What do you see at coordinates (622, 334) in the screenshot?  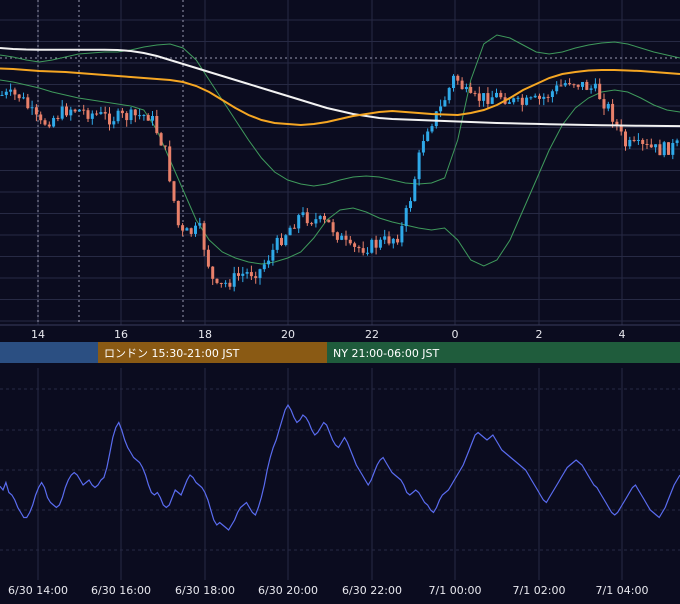 I see `x-tick-label: 4` at bounding box center [622, 334].